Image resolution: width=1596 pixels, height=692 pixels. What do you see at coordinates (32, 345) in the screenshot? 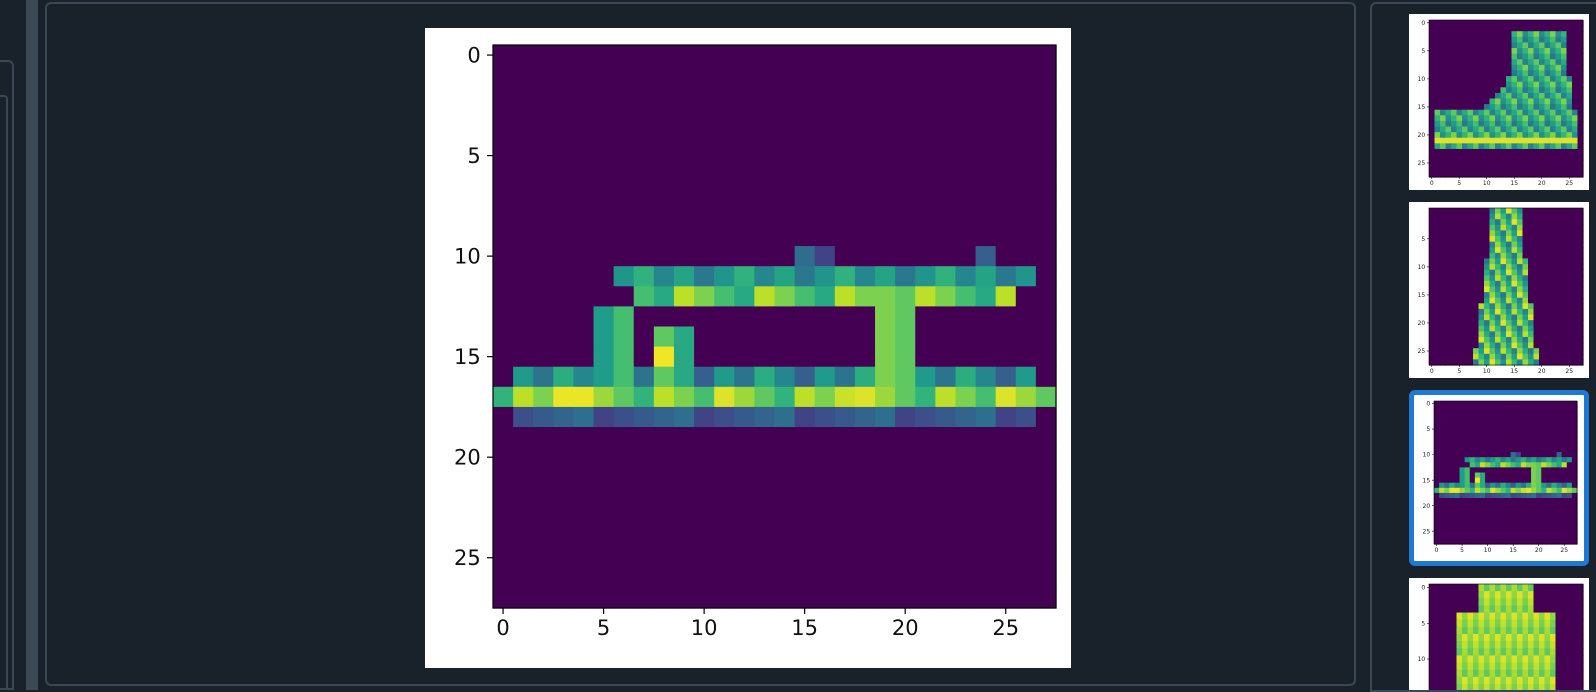
I see `panel-resize-handle` at bounding box center [32, 345].